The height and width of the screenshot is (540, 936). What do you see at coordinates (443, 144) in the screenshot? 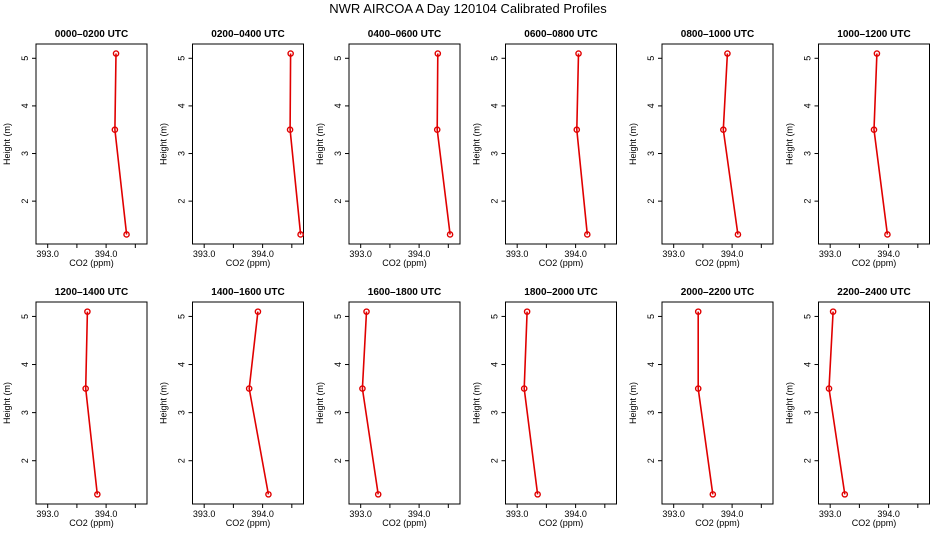
I see `panel-3-series-line` at bounding box center [443, 144].